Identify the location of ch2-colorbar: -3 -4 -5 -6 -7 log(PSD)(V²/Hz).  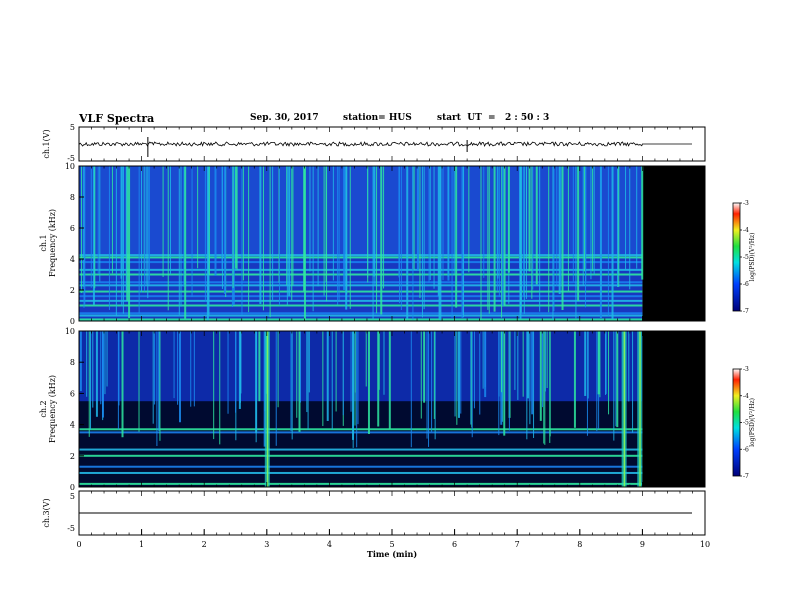
(744, 423).